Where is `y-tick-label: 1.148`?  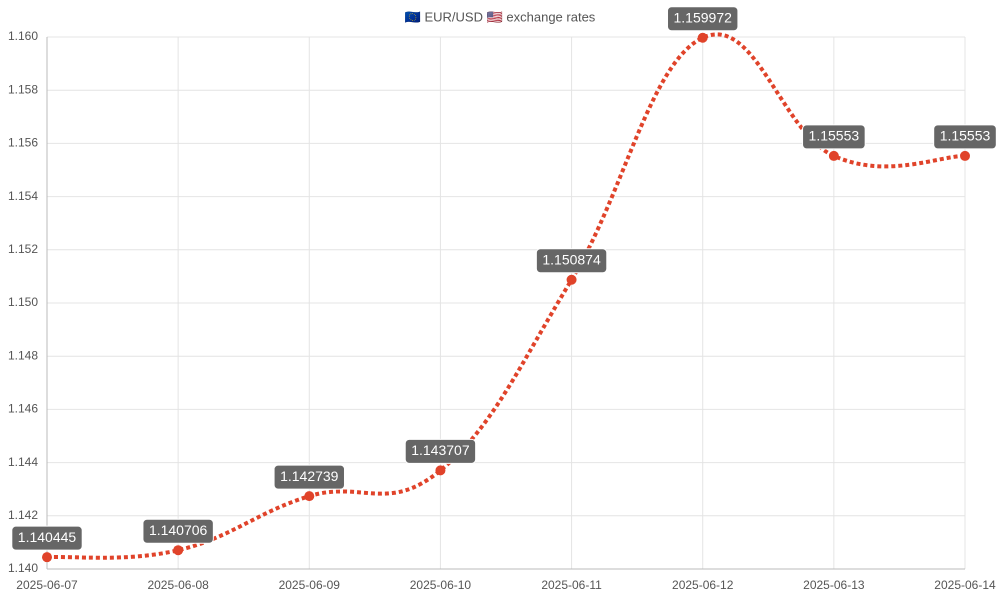 y-tick-label: 1.148 is located at coordinates (23, 355).